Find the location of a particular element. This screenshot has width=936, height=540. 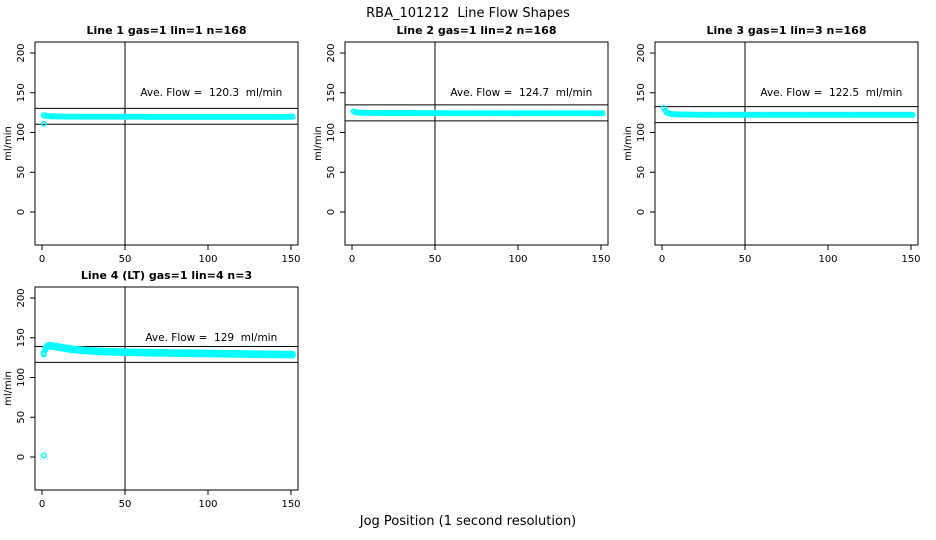

main-title: RBA_101212 Line Flow Shapes is located at coordinates (468, 13).